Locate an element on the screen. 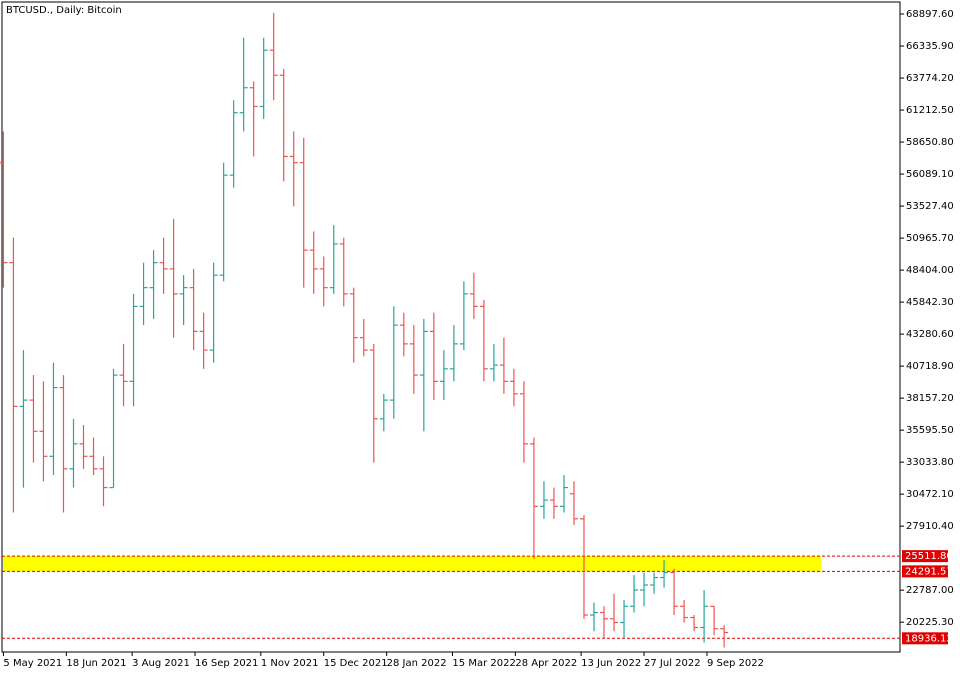 This screenshot has height=675, width=960. level-label: 25511.80 is located at coordinates (929, 556).